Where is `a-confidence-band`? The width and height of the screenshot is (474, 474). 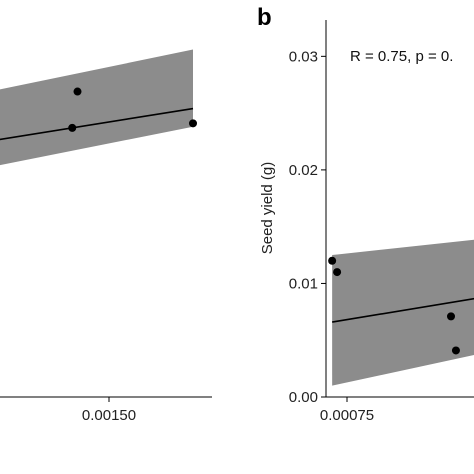 a-confidence-band is located at coordinates (96, 107).